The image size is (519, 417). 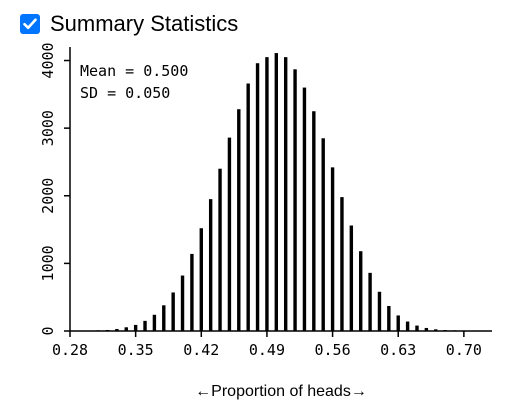 I want to click on y-tick-label: 3000, so click(x=48, y=128).